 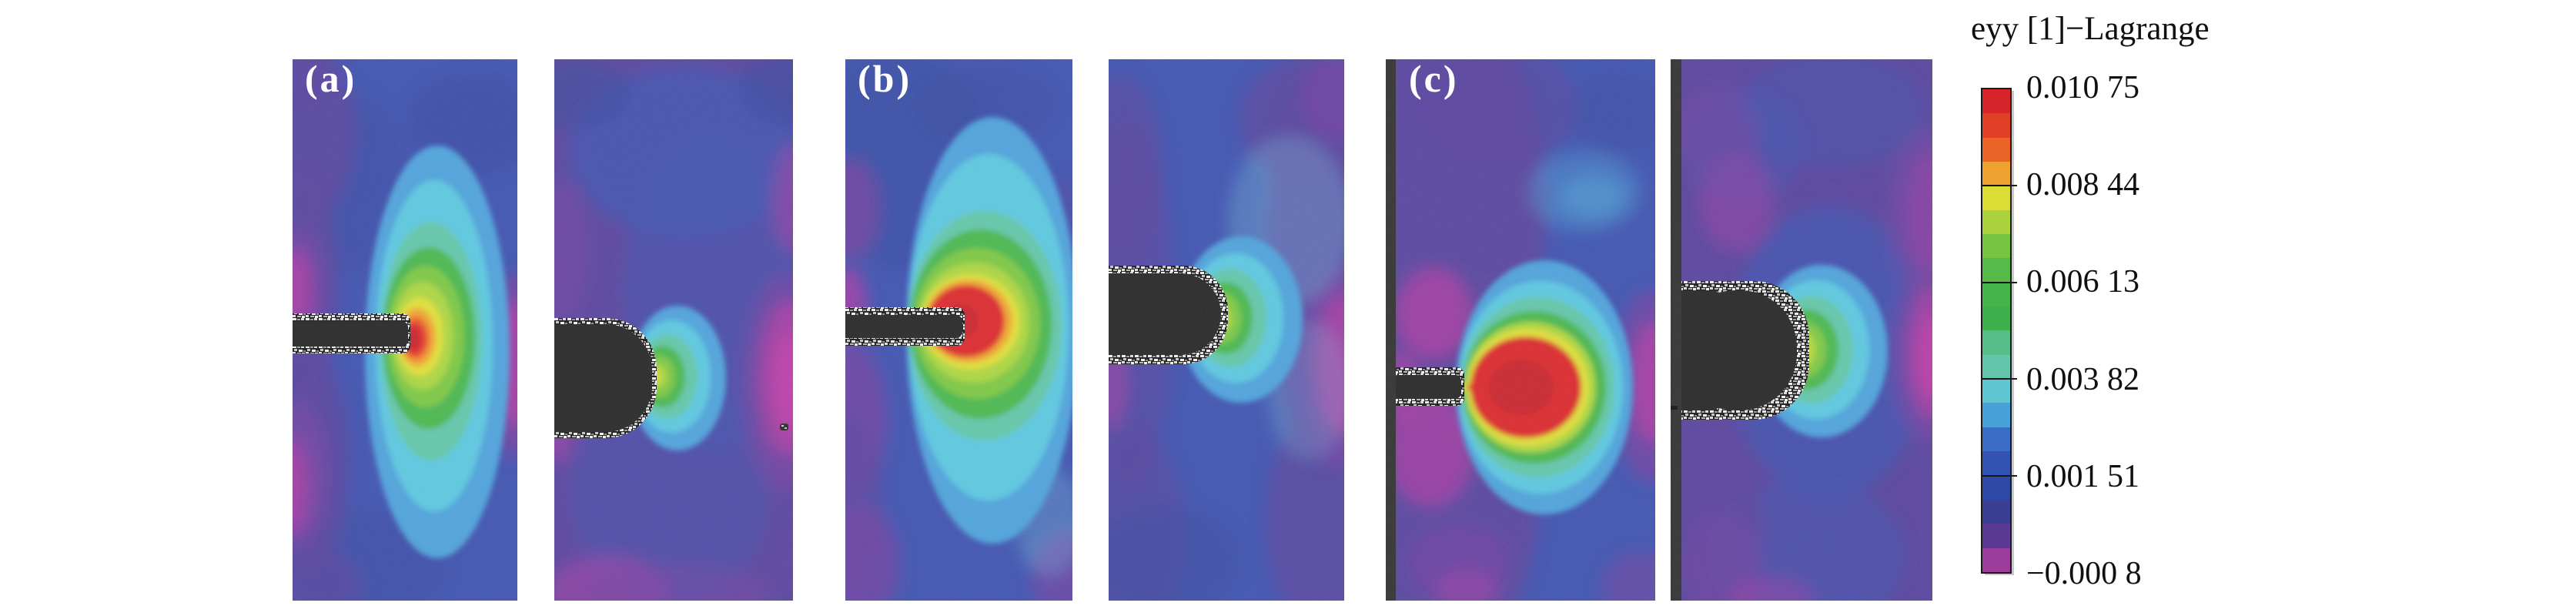 What do you see at coordinates (2090, 29) in the screenshot?
I see `colorbar-title: eyy [1]−Lagrange` at bounding box center [2090, 29].